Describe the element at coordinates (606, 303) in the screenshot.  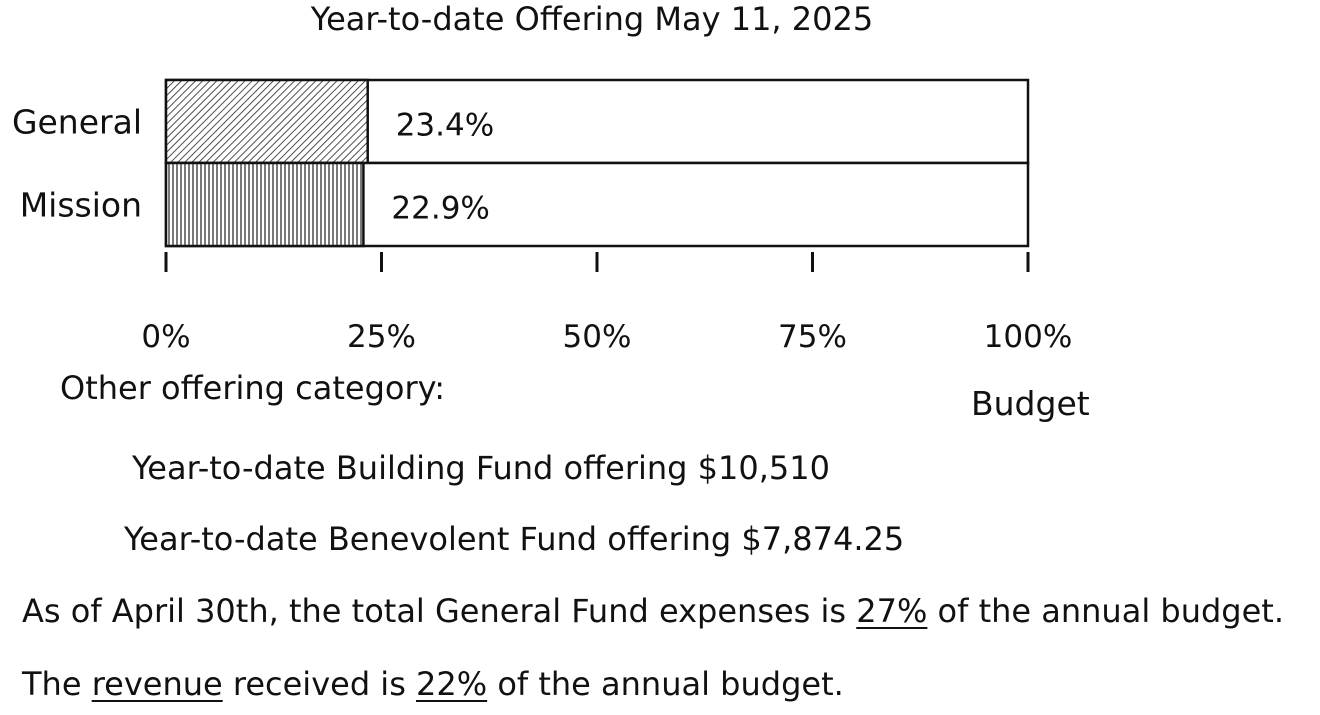
I see `x-axis: 0% 25% 50% 75% 100%` at that location.